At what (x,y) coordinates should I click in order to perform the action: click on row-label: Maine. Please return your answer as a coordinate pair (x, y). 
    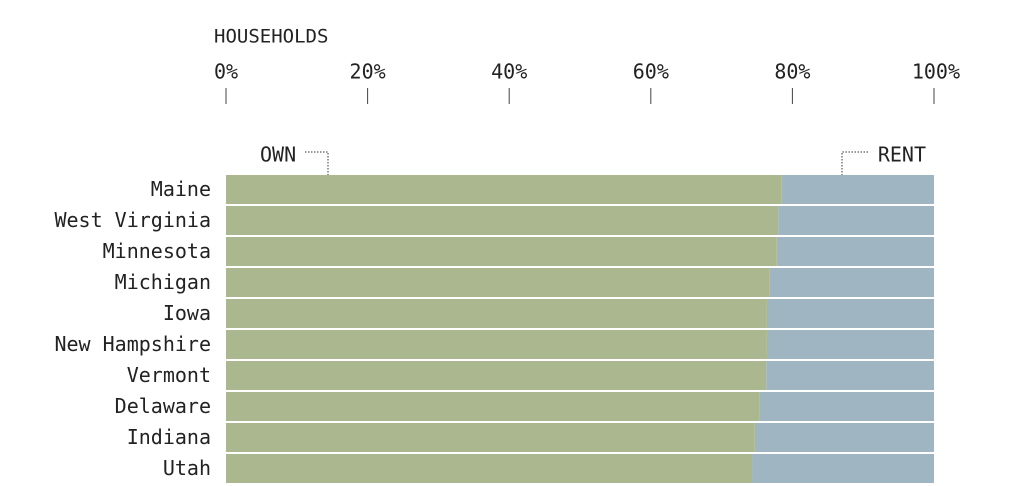
    Looking at the image, I should click on (181, 189).